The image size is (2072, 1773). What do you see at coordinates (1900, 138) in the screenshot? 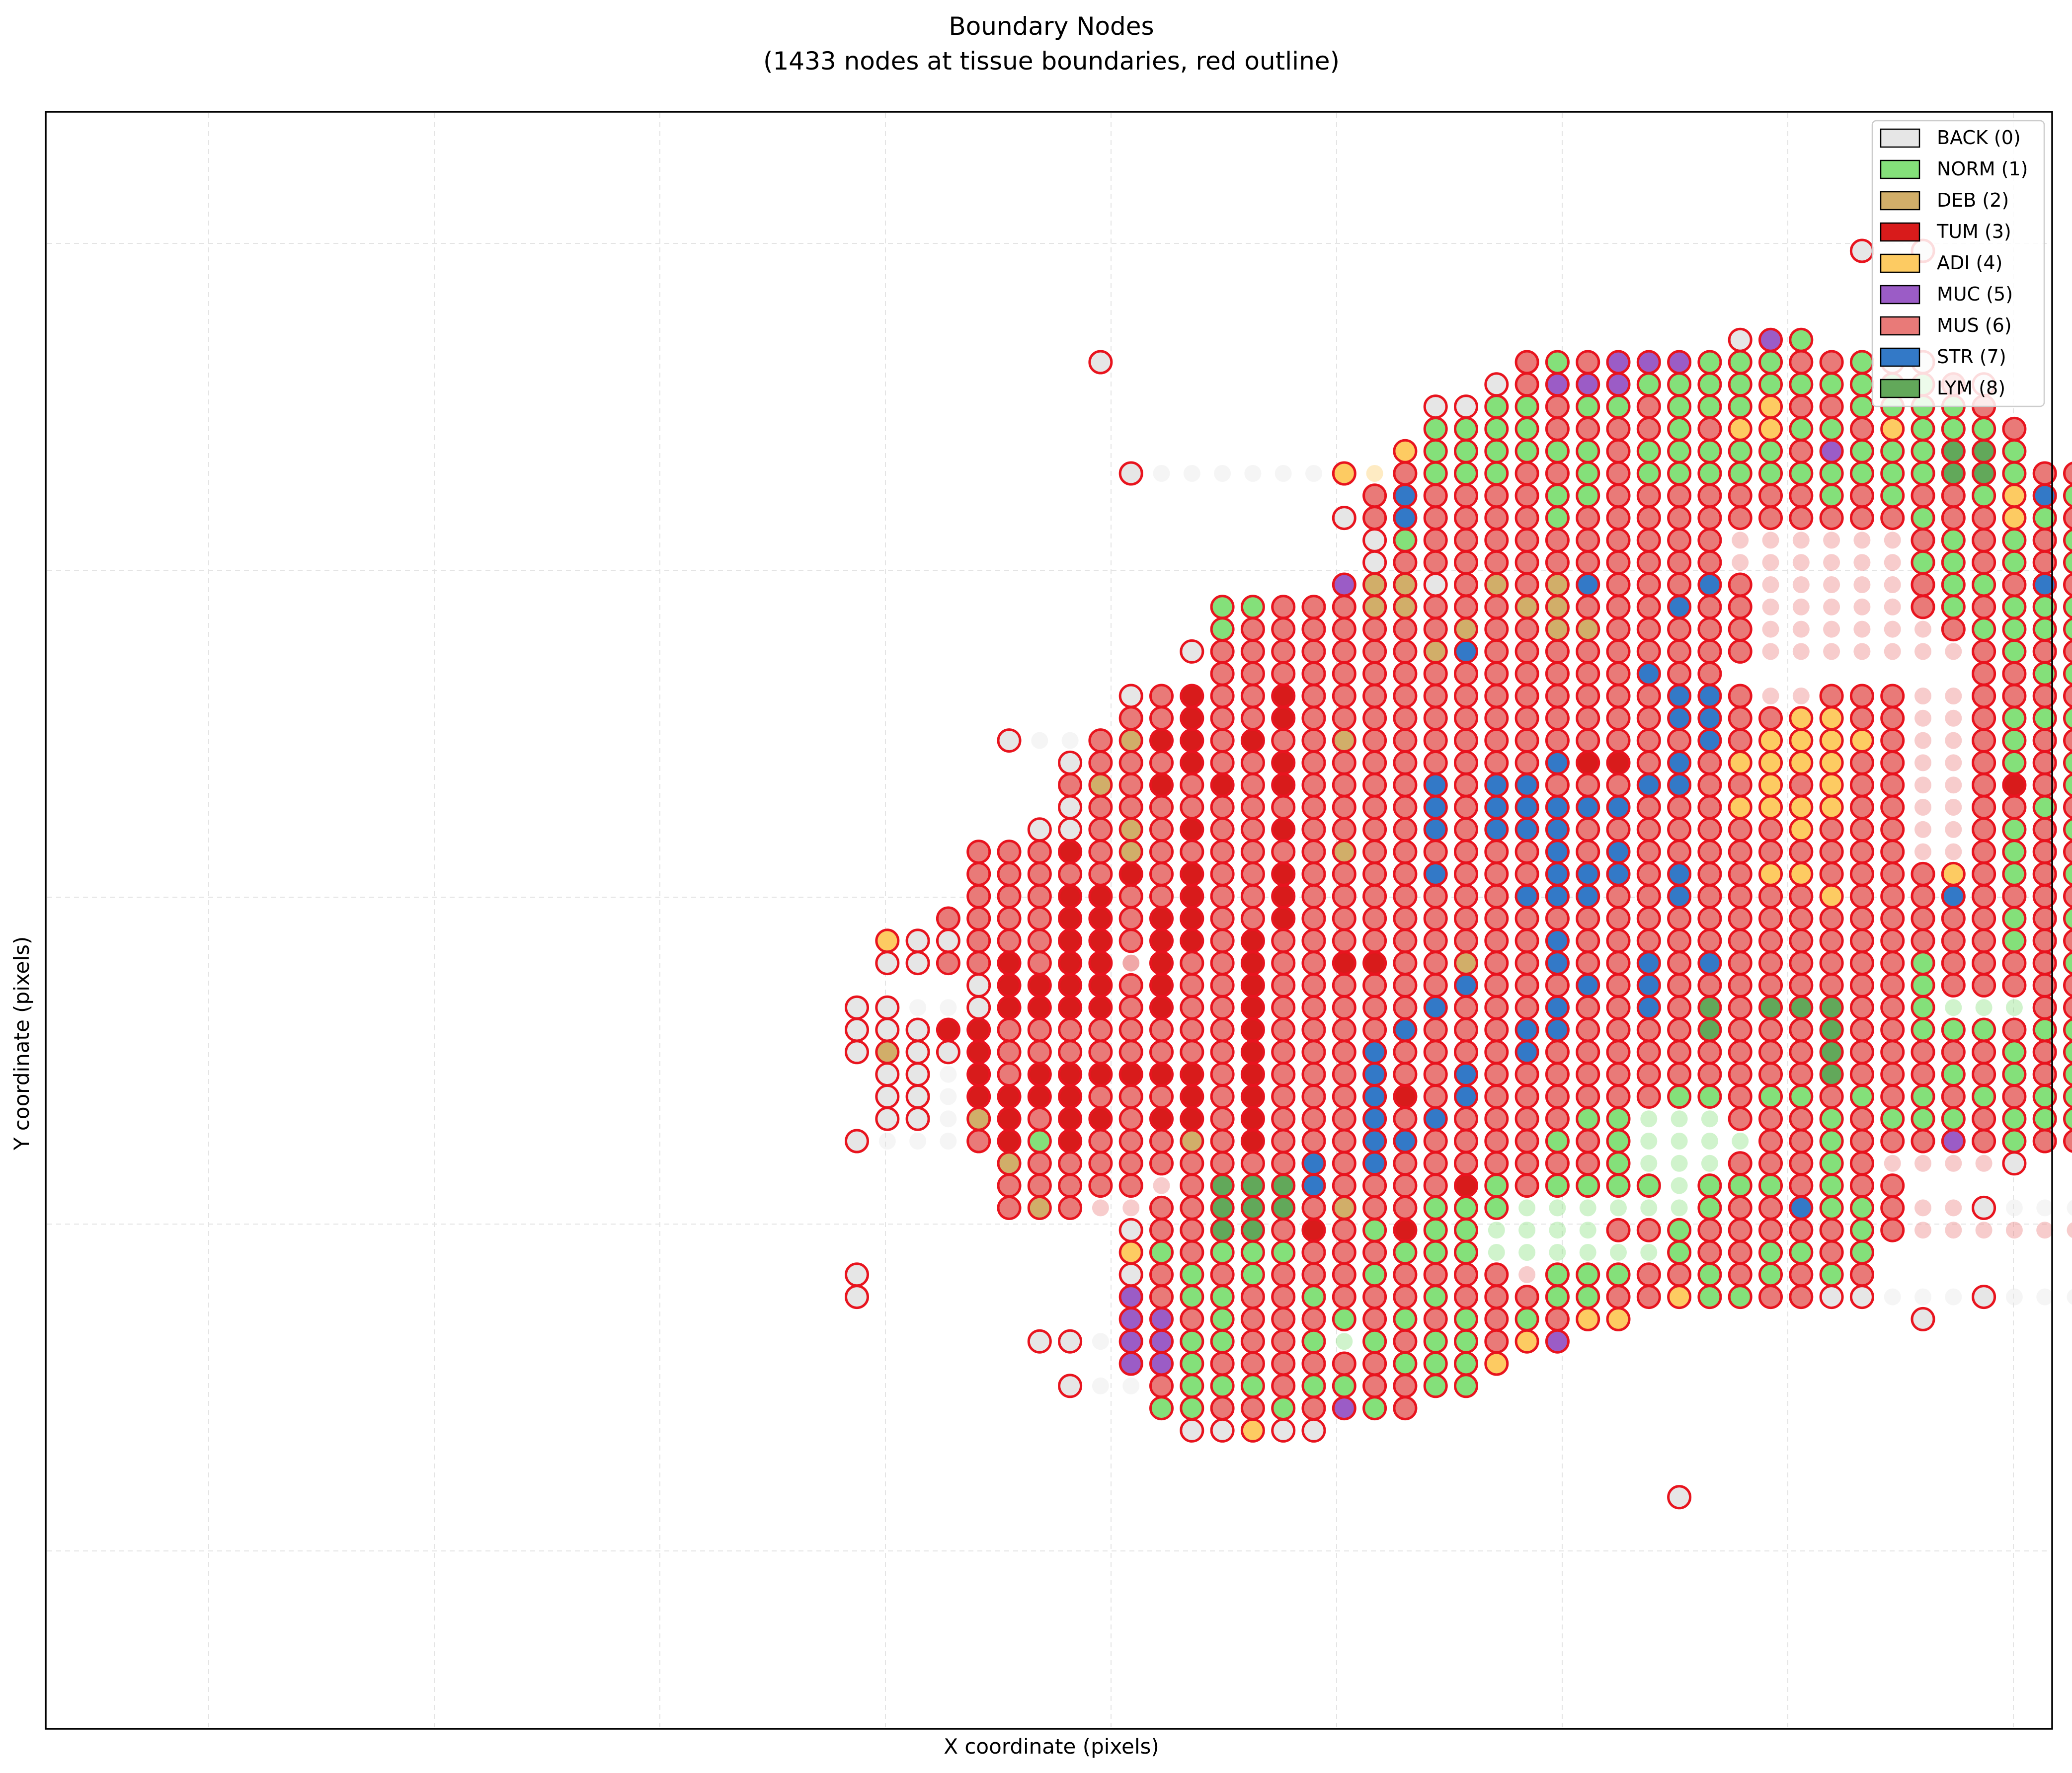
I see `legend-swatch` at bounding box center [1900, 138].